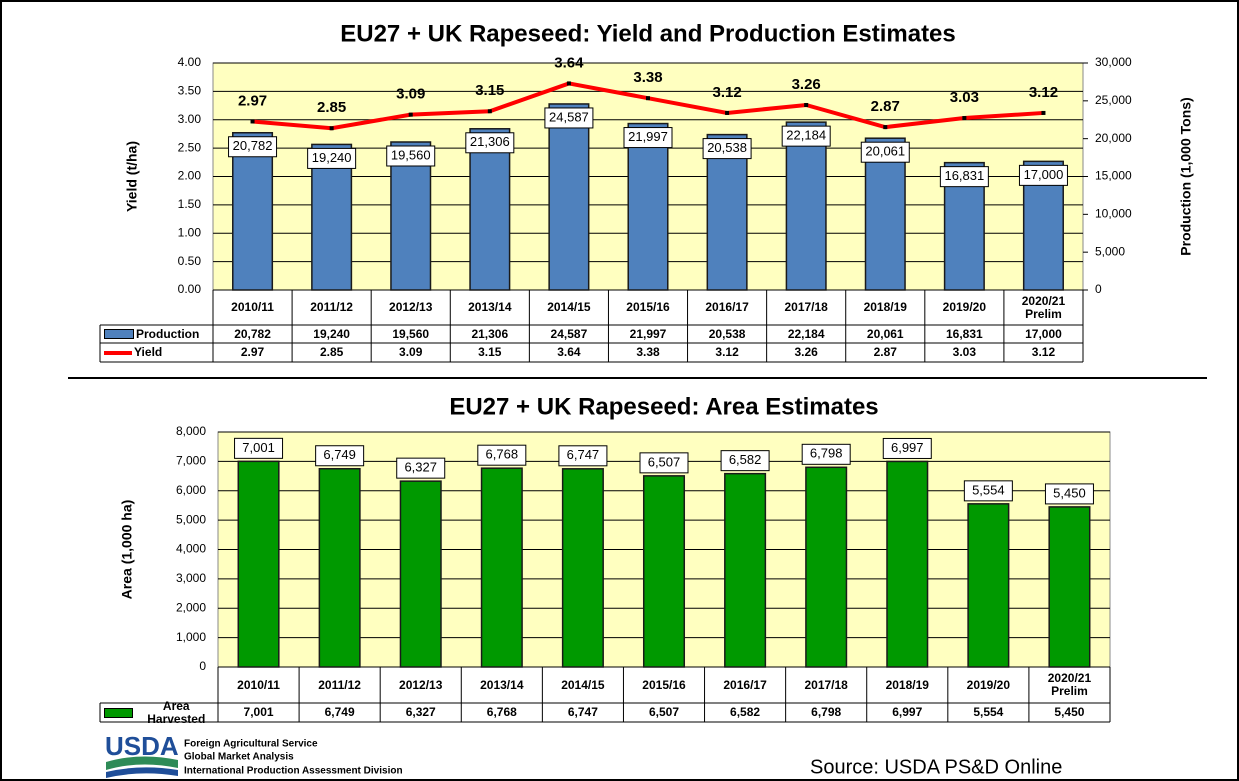 This screenshot has width=1239, height=781. I want to click on table-value: 2.97, so click(252, 352).